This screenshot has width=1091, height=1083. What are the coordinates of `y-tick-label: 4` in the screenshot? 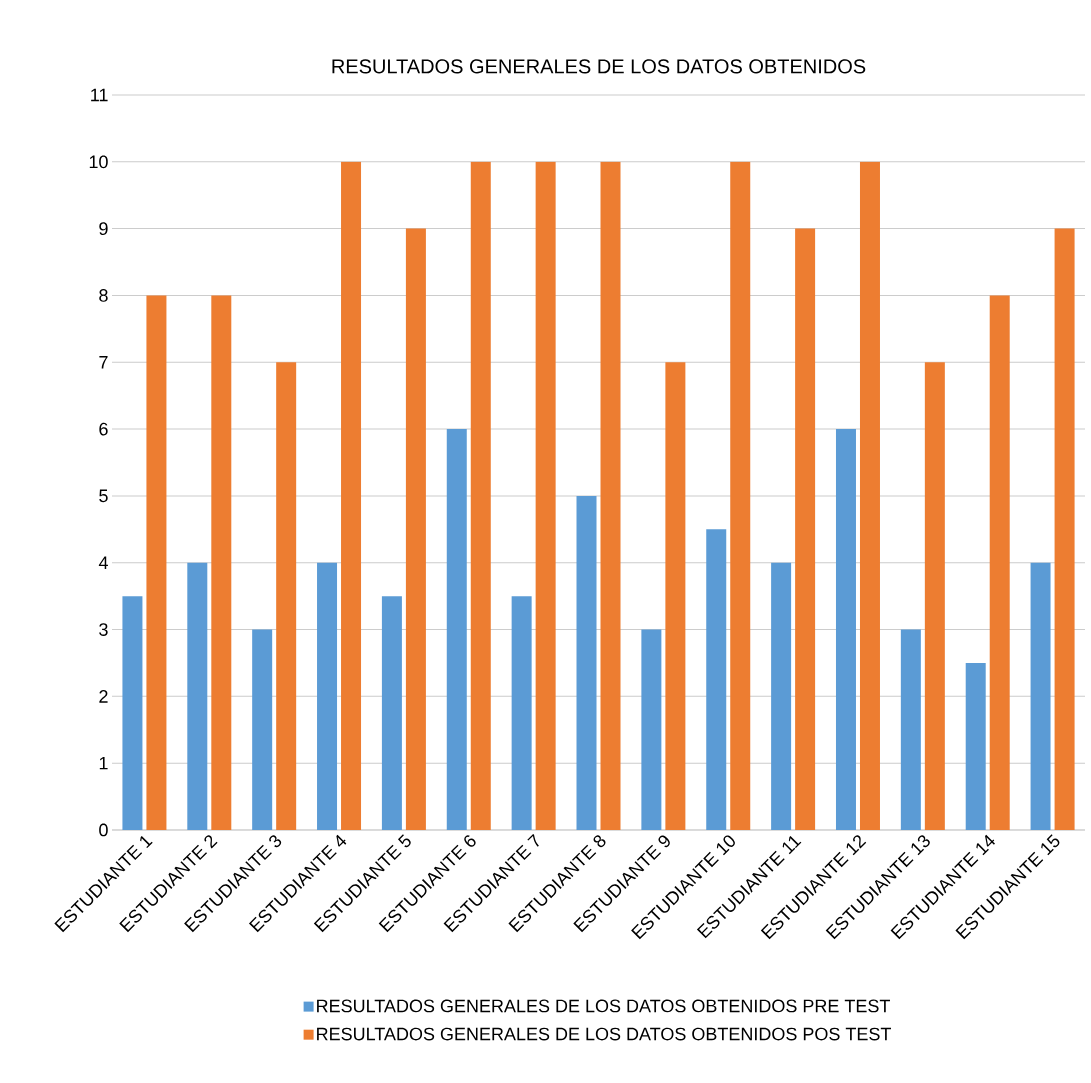 It's located at (103, 562).